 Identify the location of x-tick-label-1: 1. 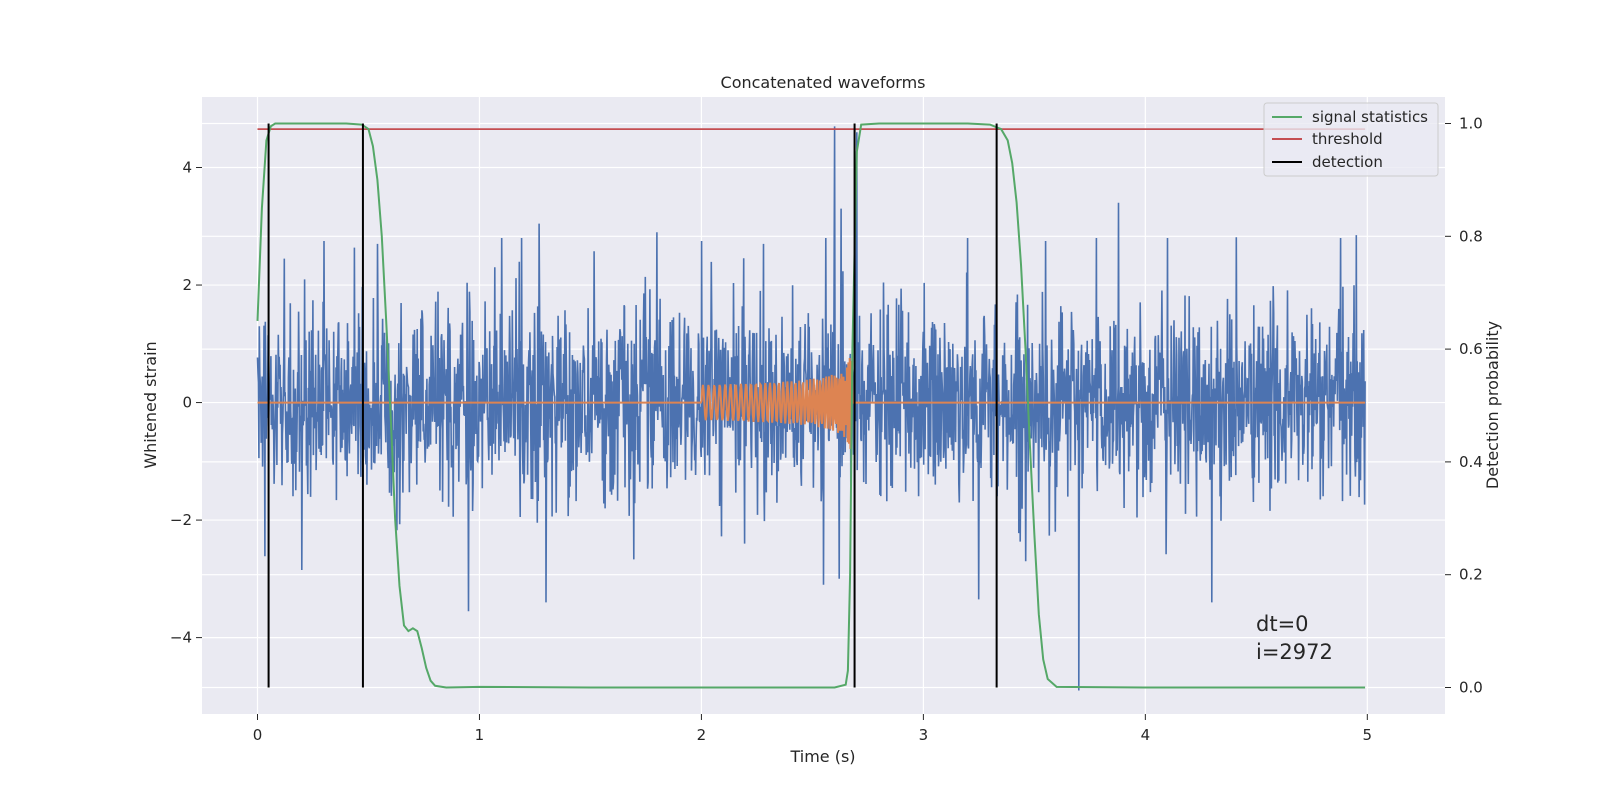
(480, 735).